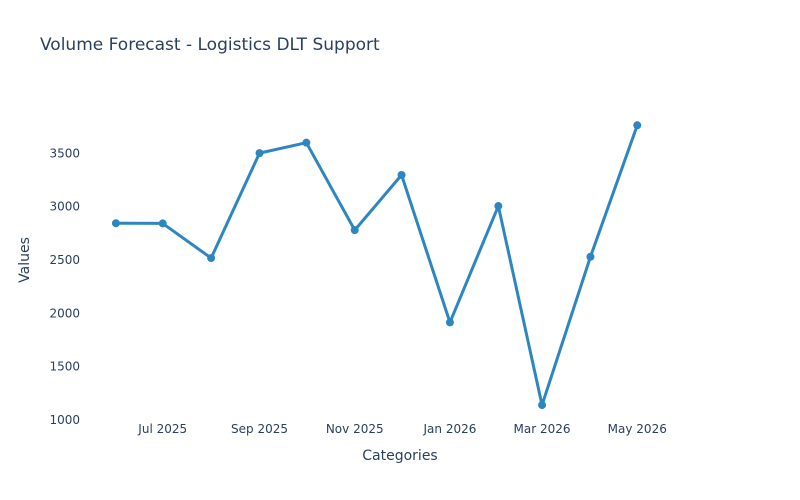  What do you see at coordinates (162, 429) in the screenshot?
I see `x-tick-label: Jul 2025` at bounding box center [162, 429].